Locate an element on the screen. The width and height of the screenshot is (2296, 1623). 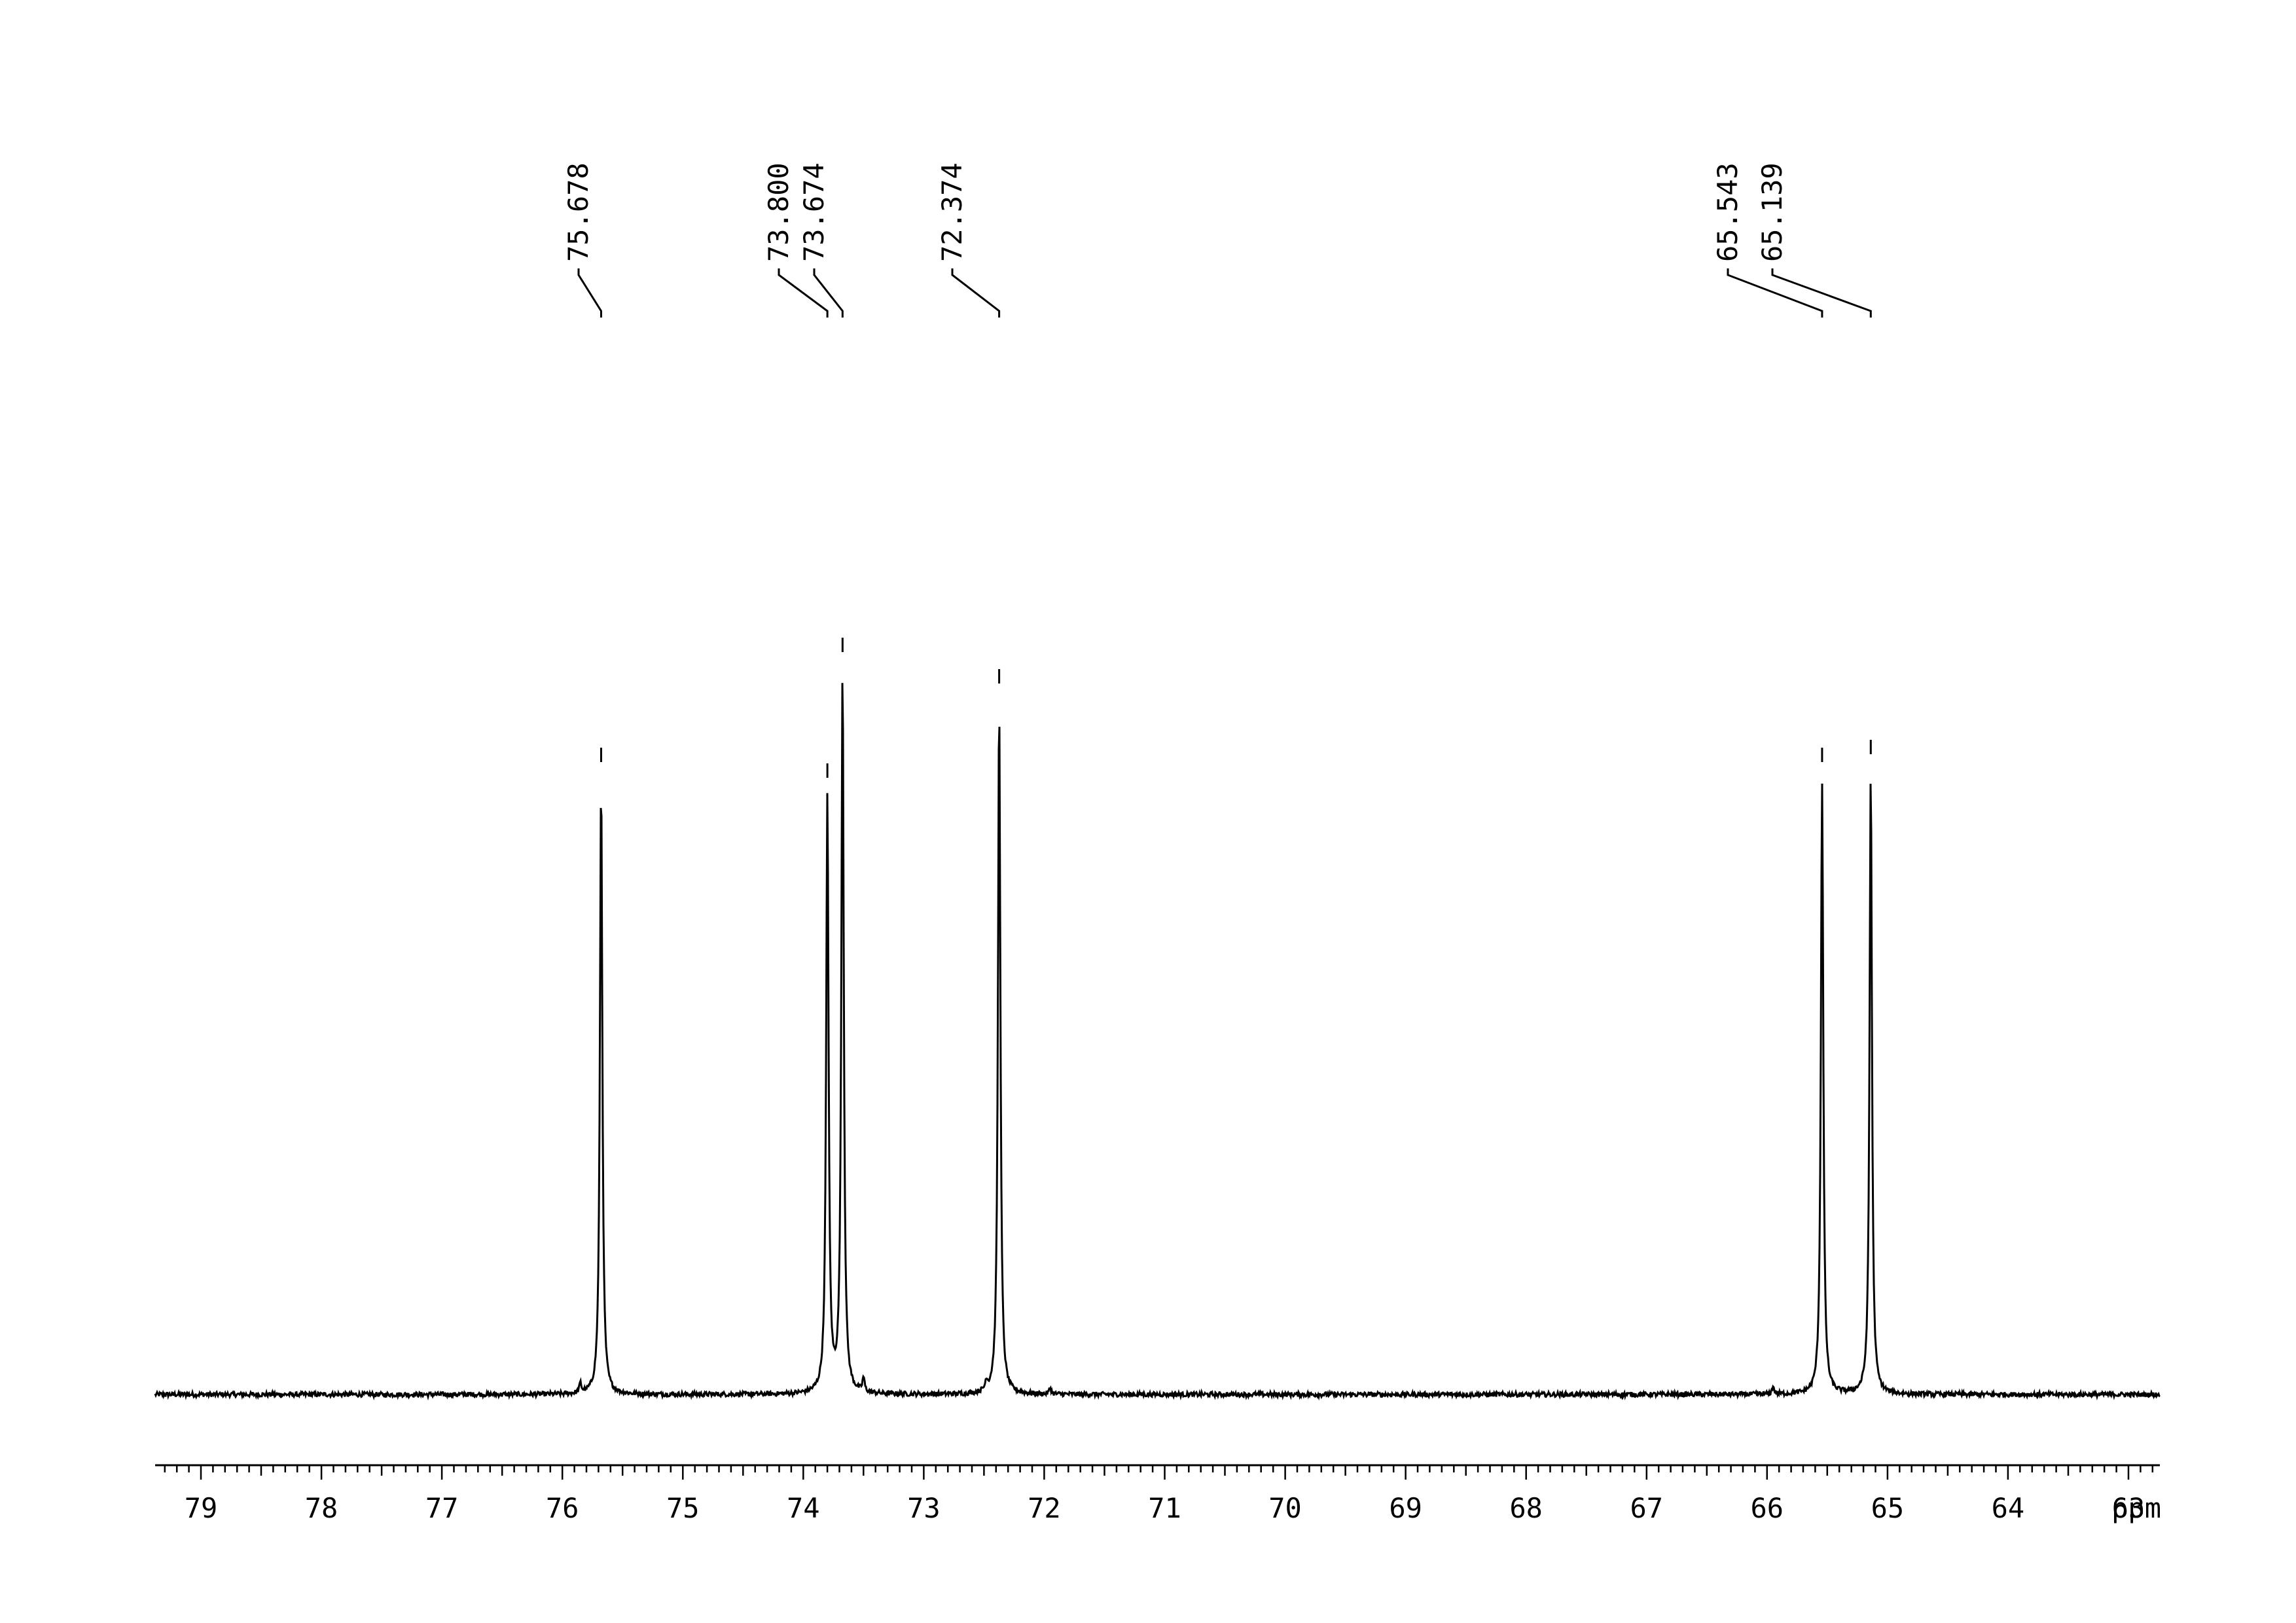
x-tick-label-63: 63 is located at coordinates (2128, 1508).